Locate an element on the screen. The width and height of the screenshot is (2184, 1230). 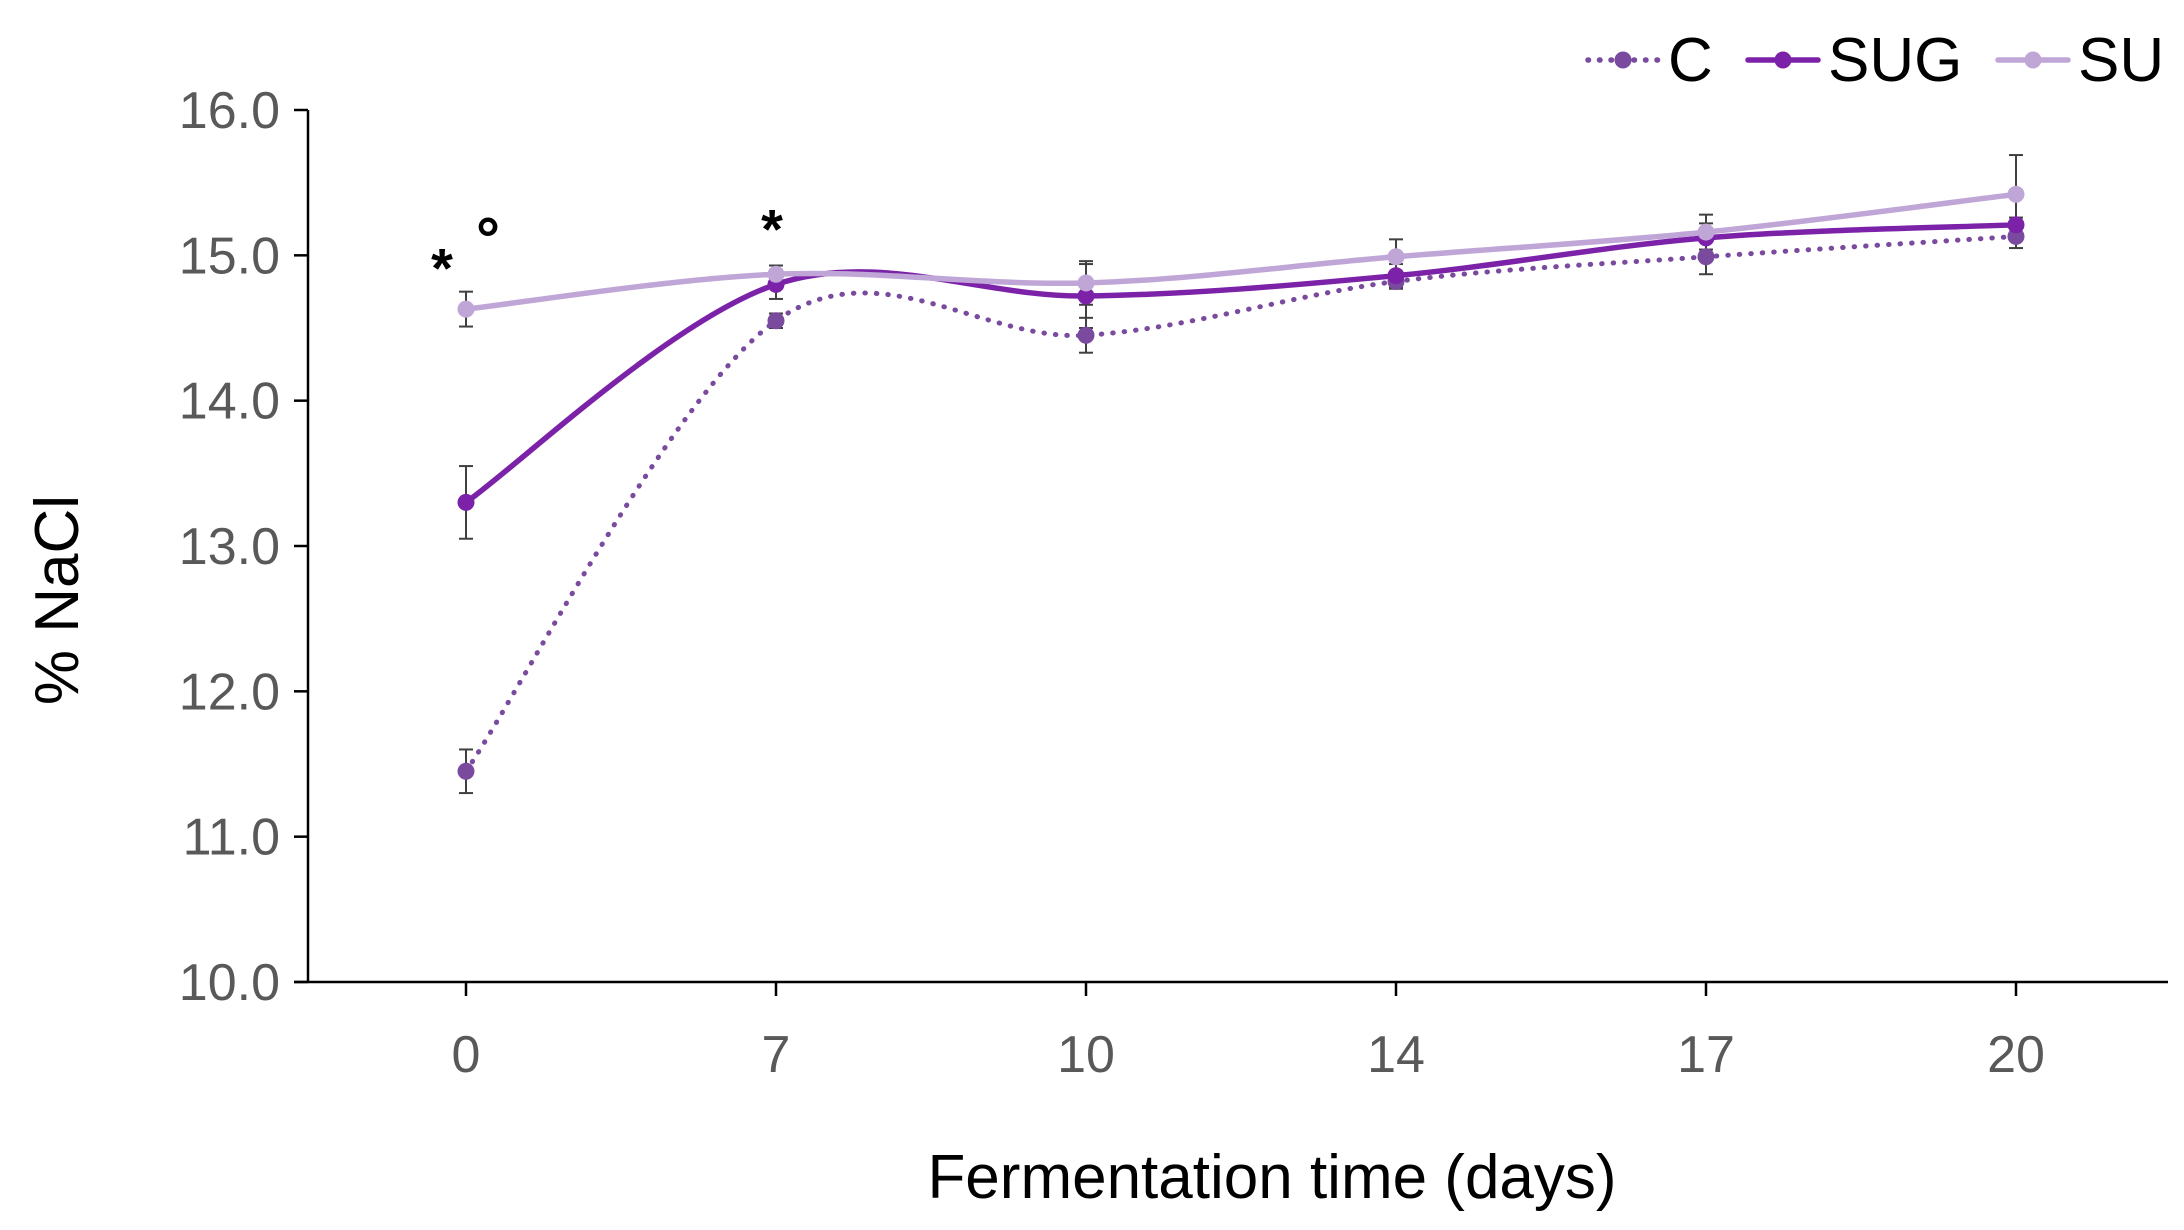
y-tick-label: 16.0 is located at coordinates (229, 111).